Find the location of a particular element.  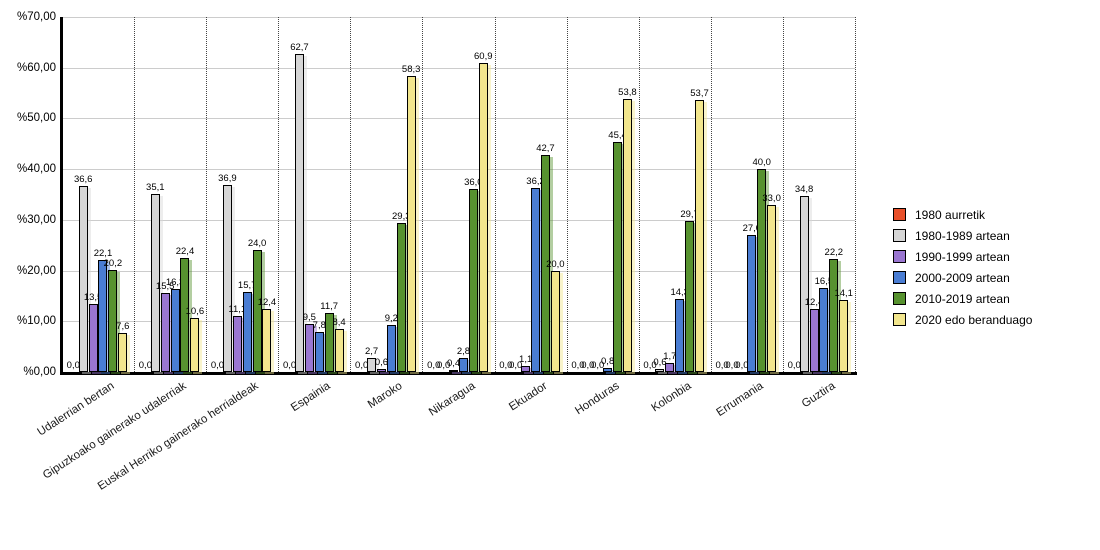

legend-label: 1980-1989 artean is located at coordinates (962, 235).